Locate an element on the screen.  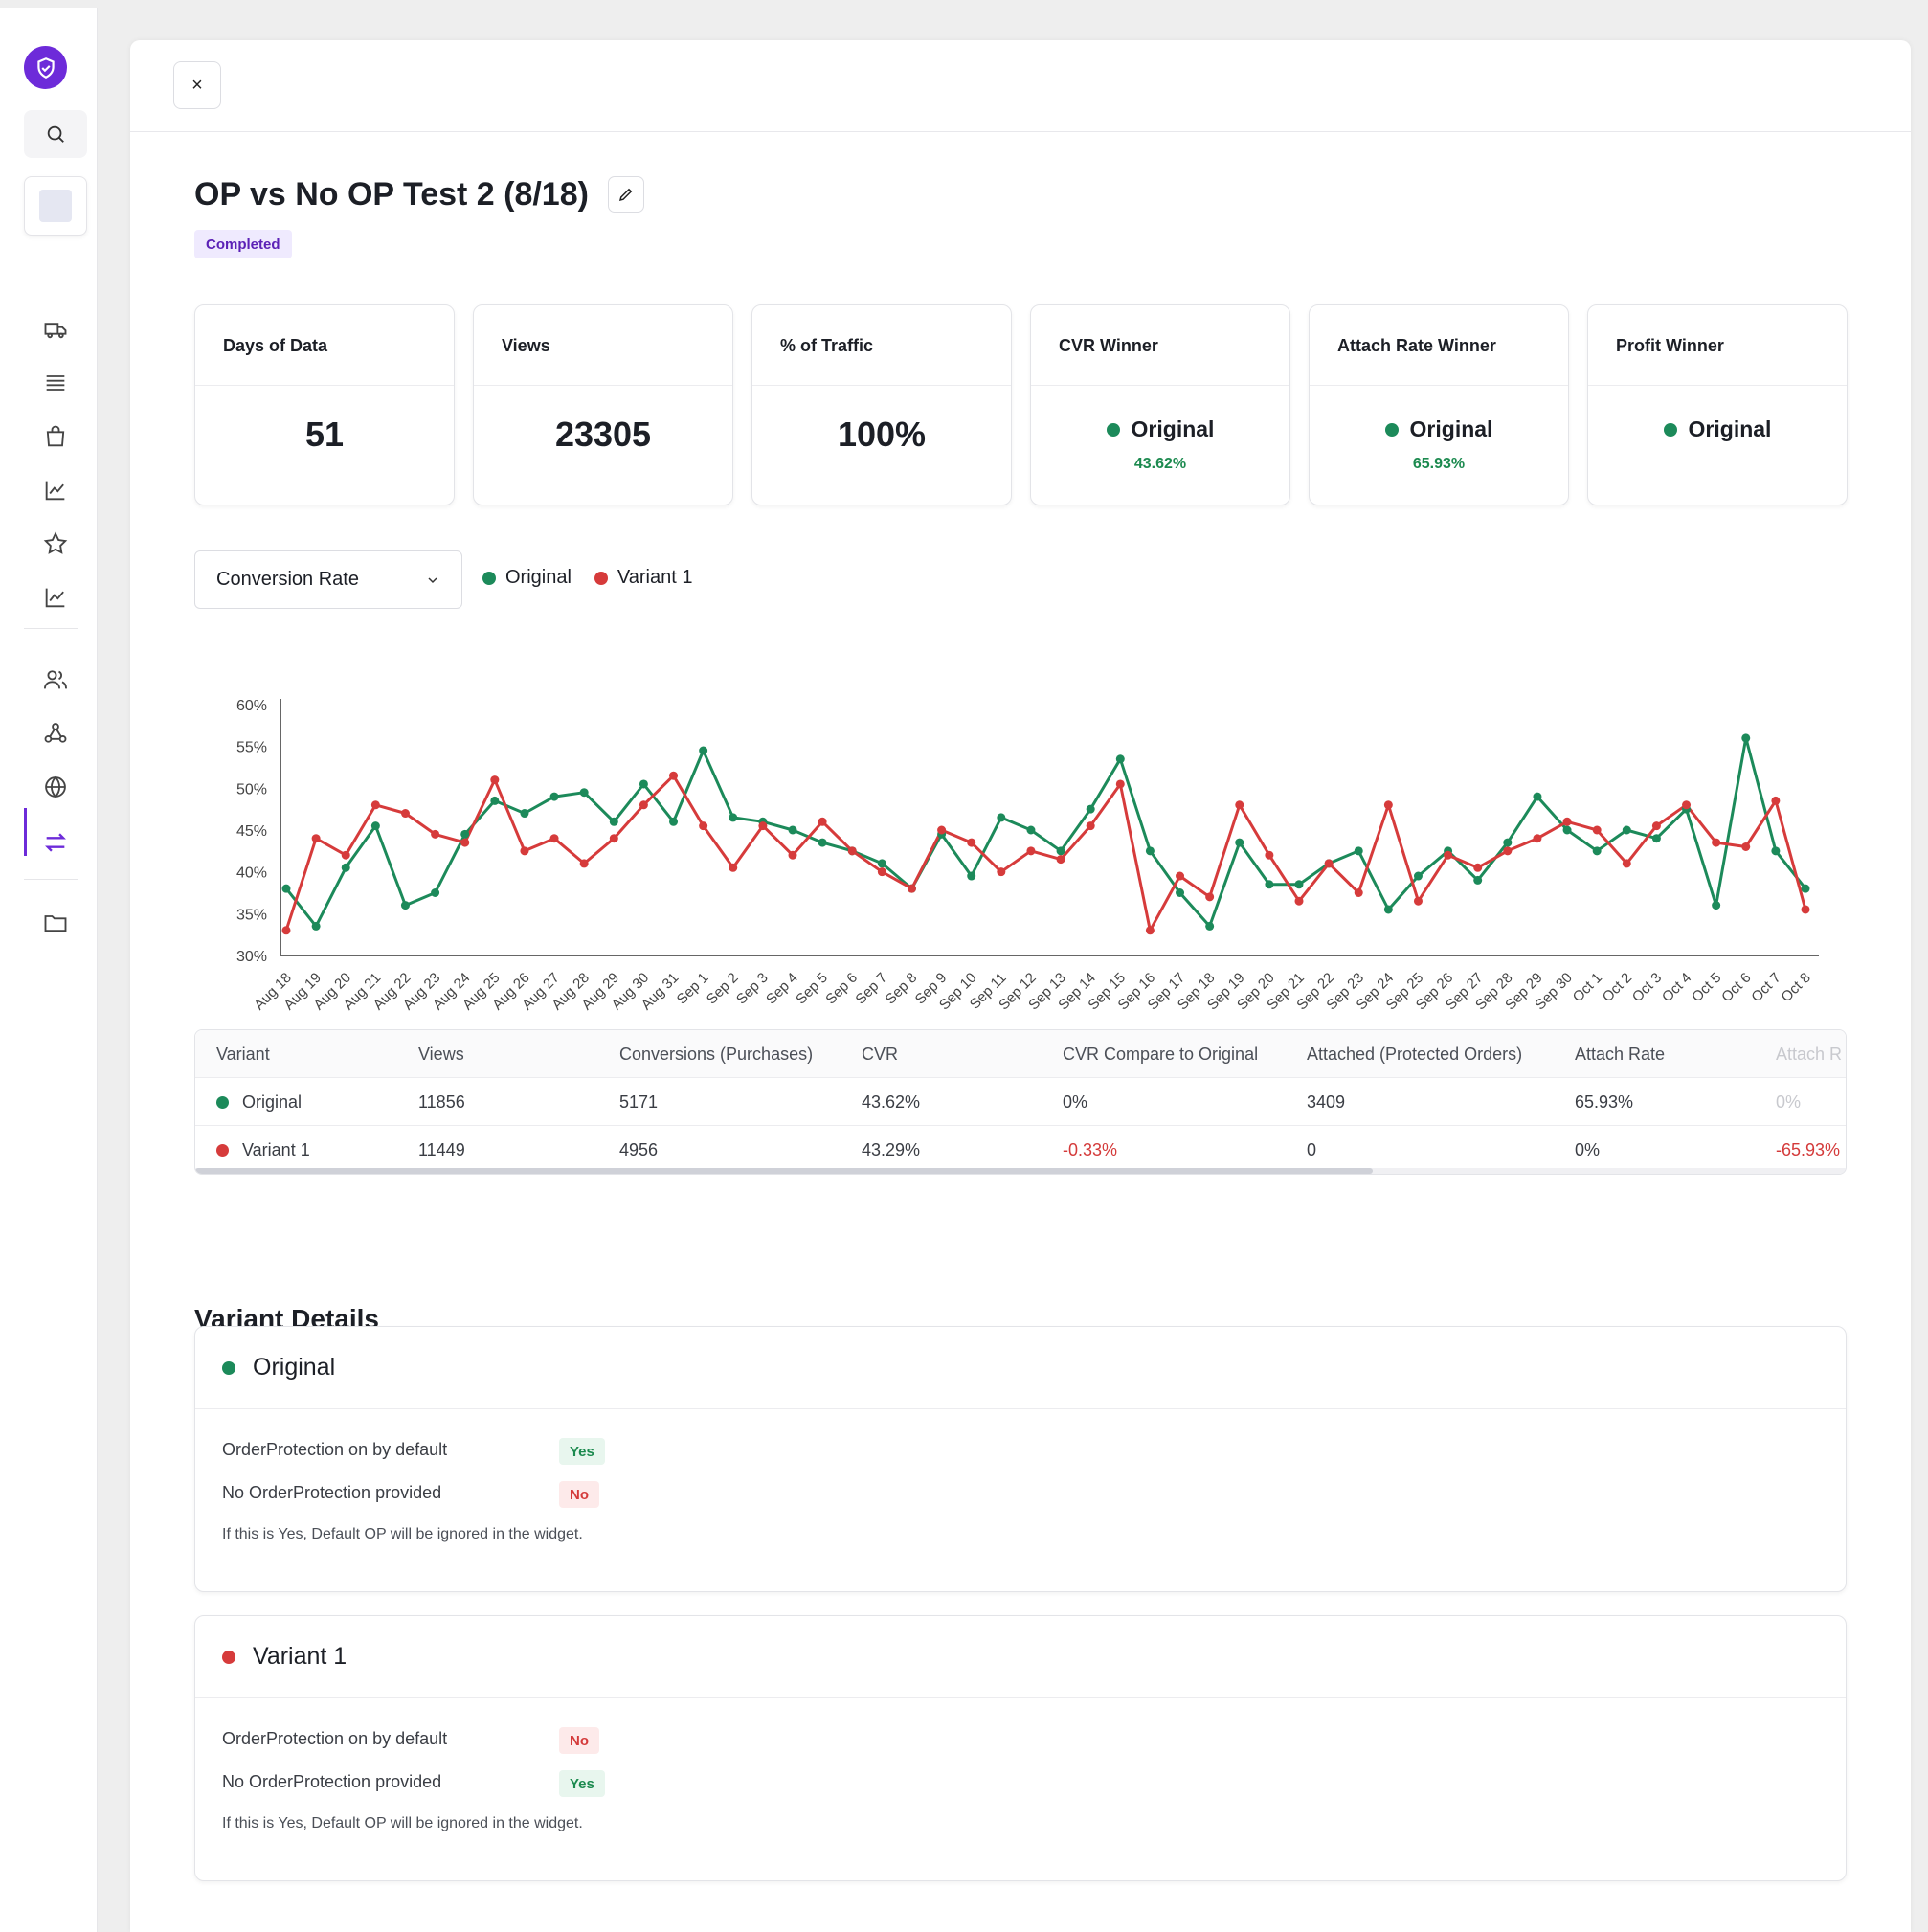
column-header: Attach Rate is located at coordinates (1620, 1054).